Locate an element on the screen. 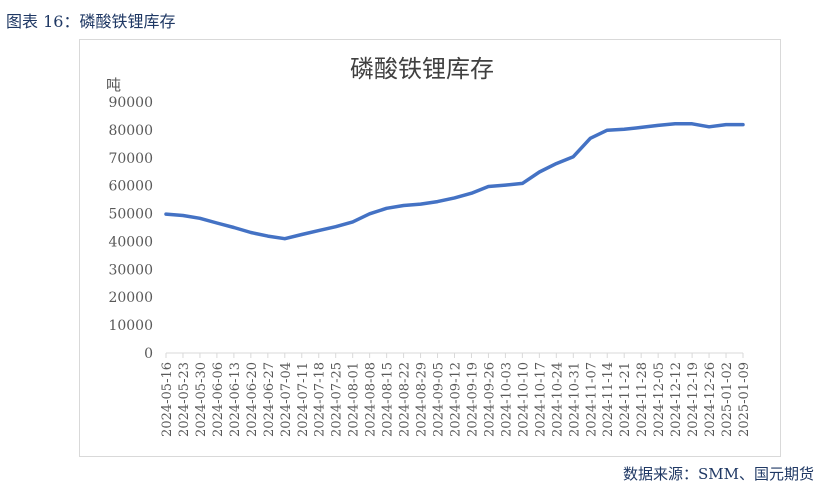 The image size is (824, 492). x-tick-label: 2024-06-20 is located at coordinates (252, 399).